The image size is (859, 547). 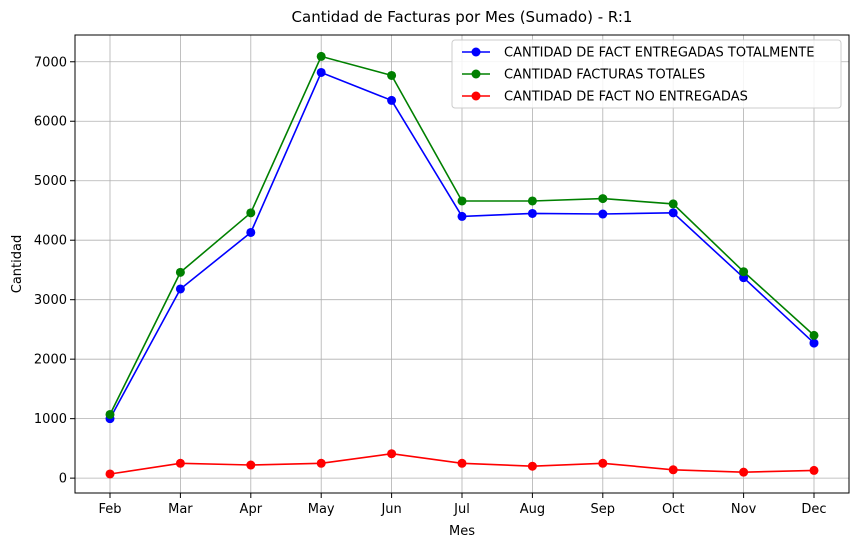 I want to click on y-tick-label: 6000, so click(x=50, y=122).